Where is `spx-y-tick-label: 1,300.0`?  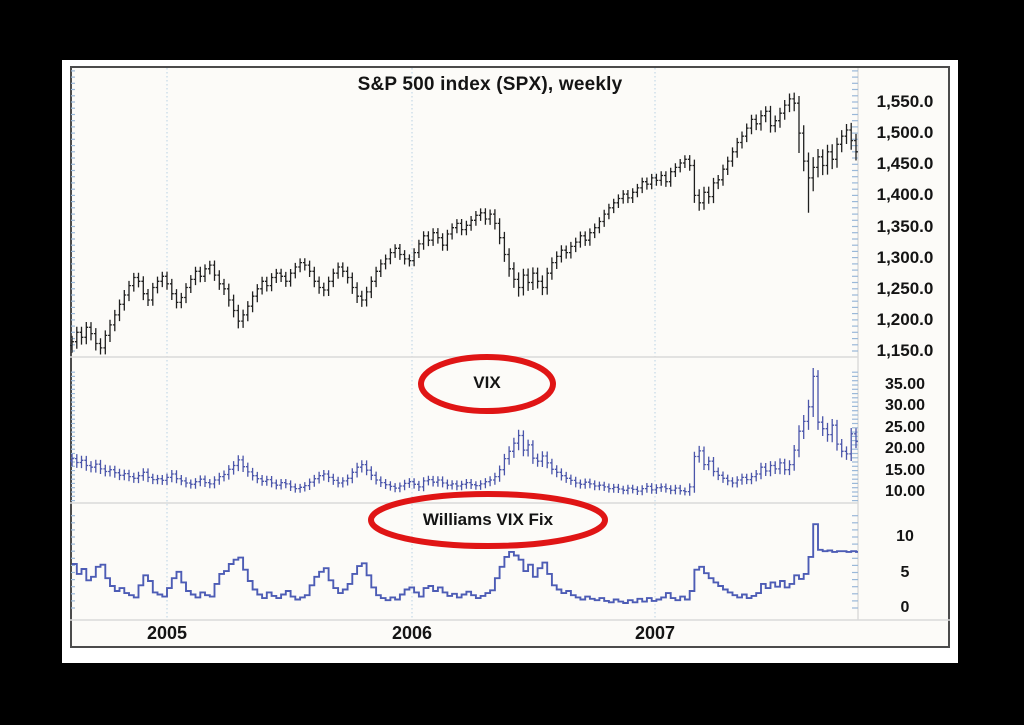 spx-y-tick-label: 1,300.0 is located at coordinates (905, 257).